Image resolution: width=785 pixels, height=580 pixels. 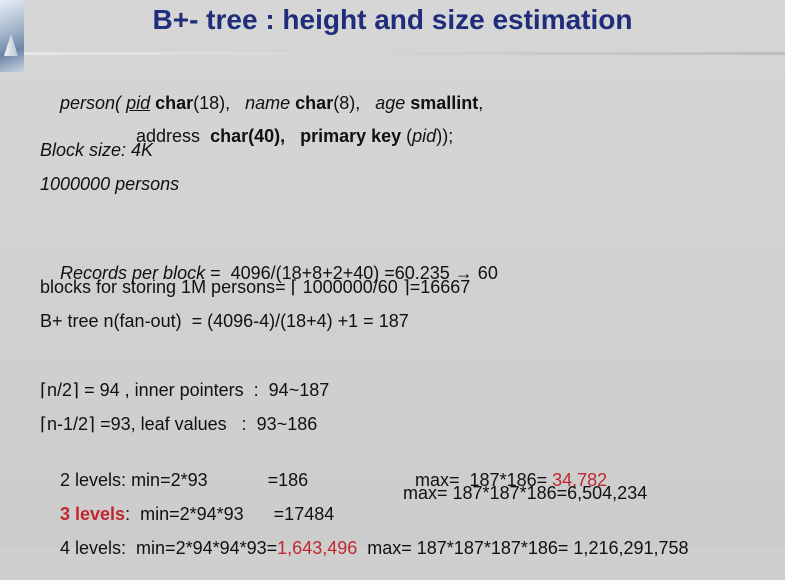 What do you see at coordinates (392, 19) in the screenshot?
I see `slide-title: B+- tree : height and size estimation` at bounding box center [392, 19].